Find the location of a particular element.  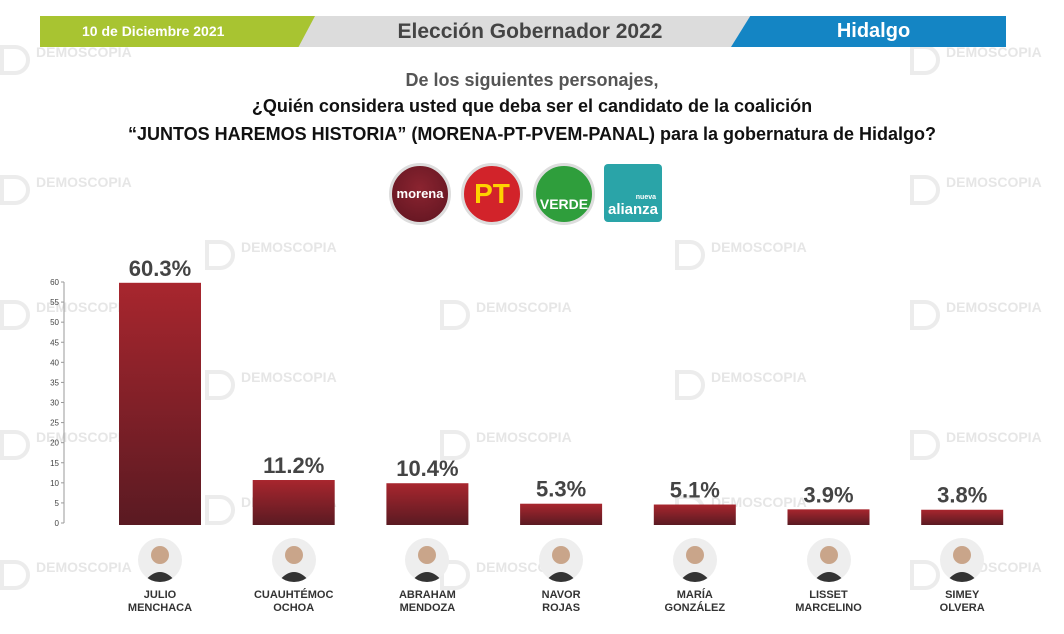

y-tick-label: 60 is located at coordinates (54, 282).